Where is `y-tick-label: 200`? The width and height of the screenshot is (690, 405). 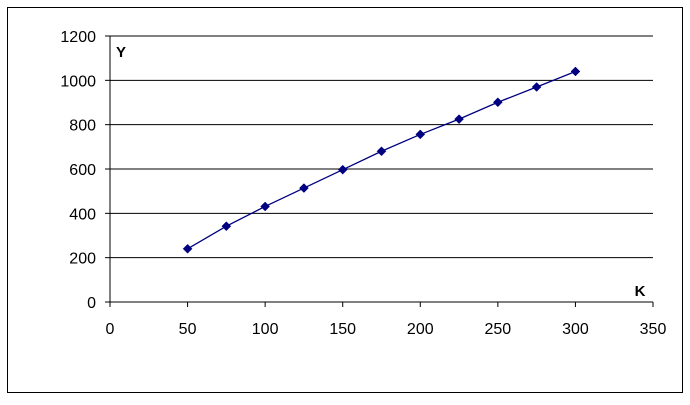
y-tick-label: 200 is located at coordinates (82, 259).